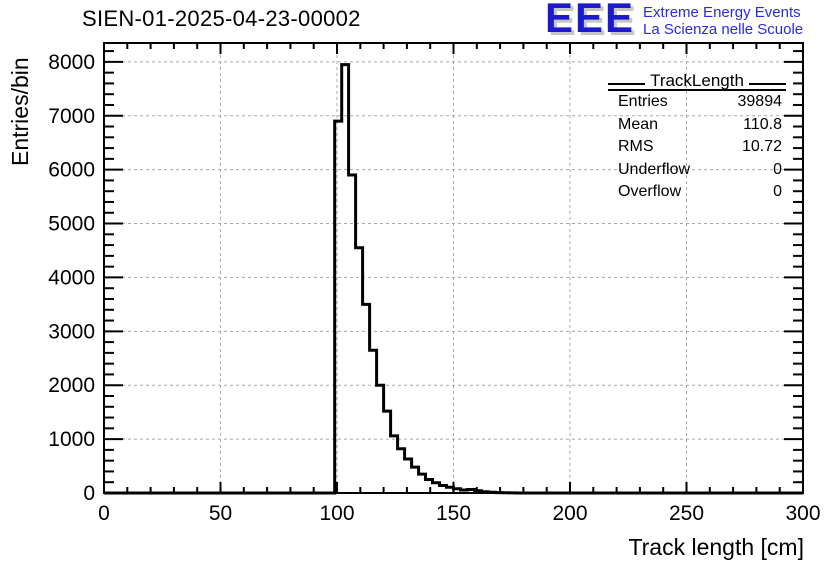 This screenshot has width=836, height=572. Describe the element at coordinates (767, 84) in the screenshot. I see `stats-title-rule-right` at that location.